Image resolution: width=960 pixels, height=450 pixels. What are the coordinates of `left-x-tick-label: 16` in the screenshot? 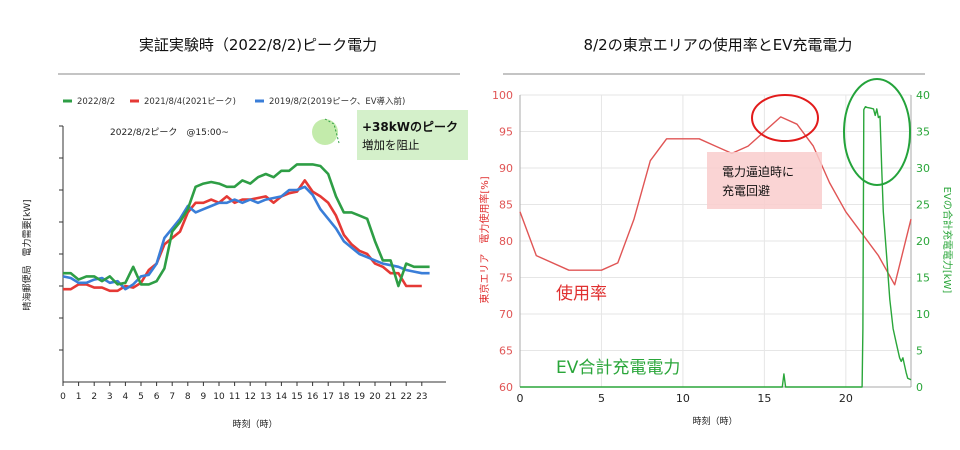 It's located at (313, 397).